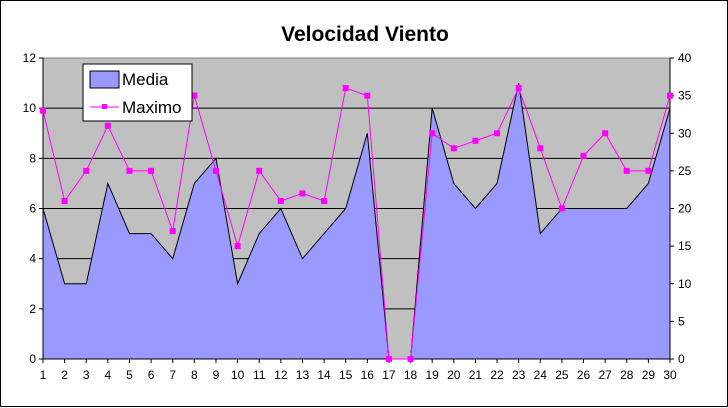 The image size is (728, 408). I want to click on x-tick-label: 25, so click(562, 375).